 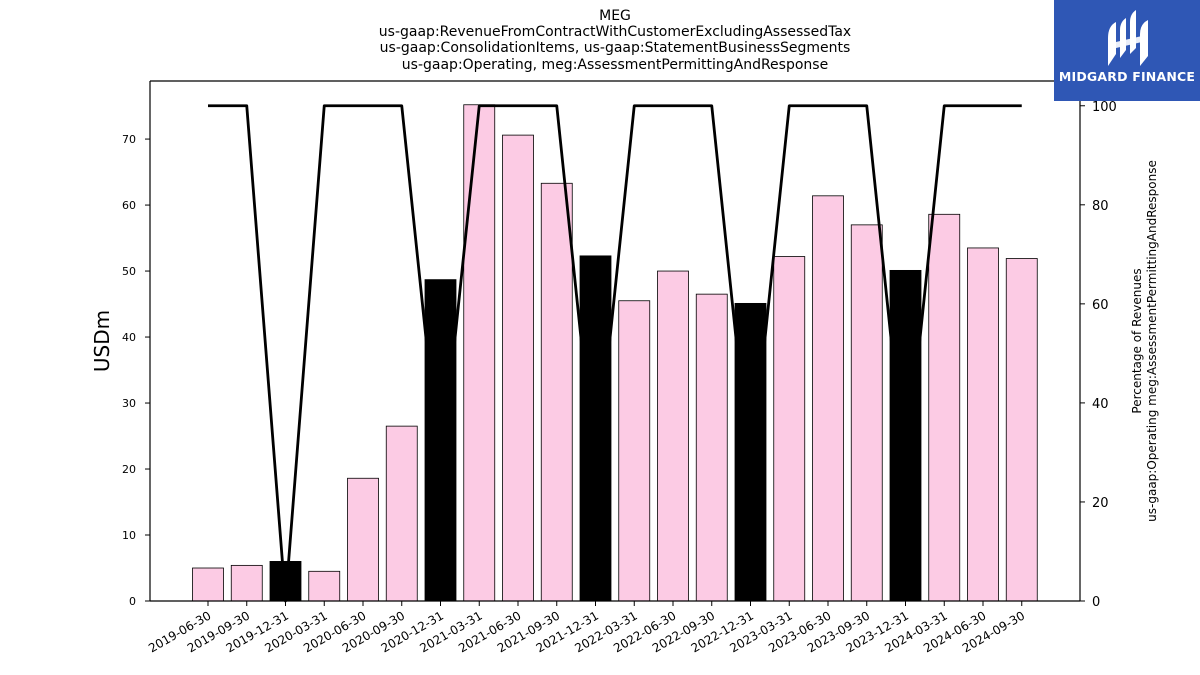 What do you see at coordinates (129, 403) in the screenshot?
I see `y-left-tick-label: 30` at bounding box center [129, 403].